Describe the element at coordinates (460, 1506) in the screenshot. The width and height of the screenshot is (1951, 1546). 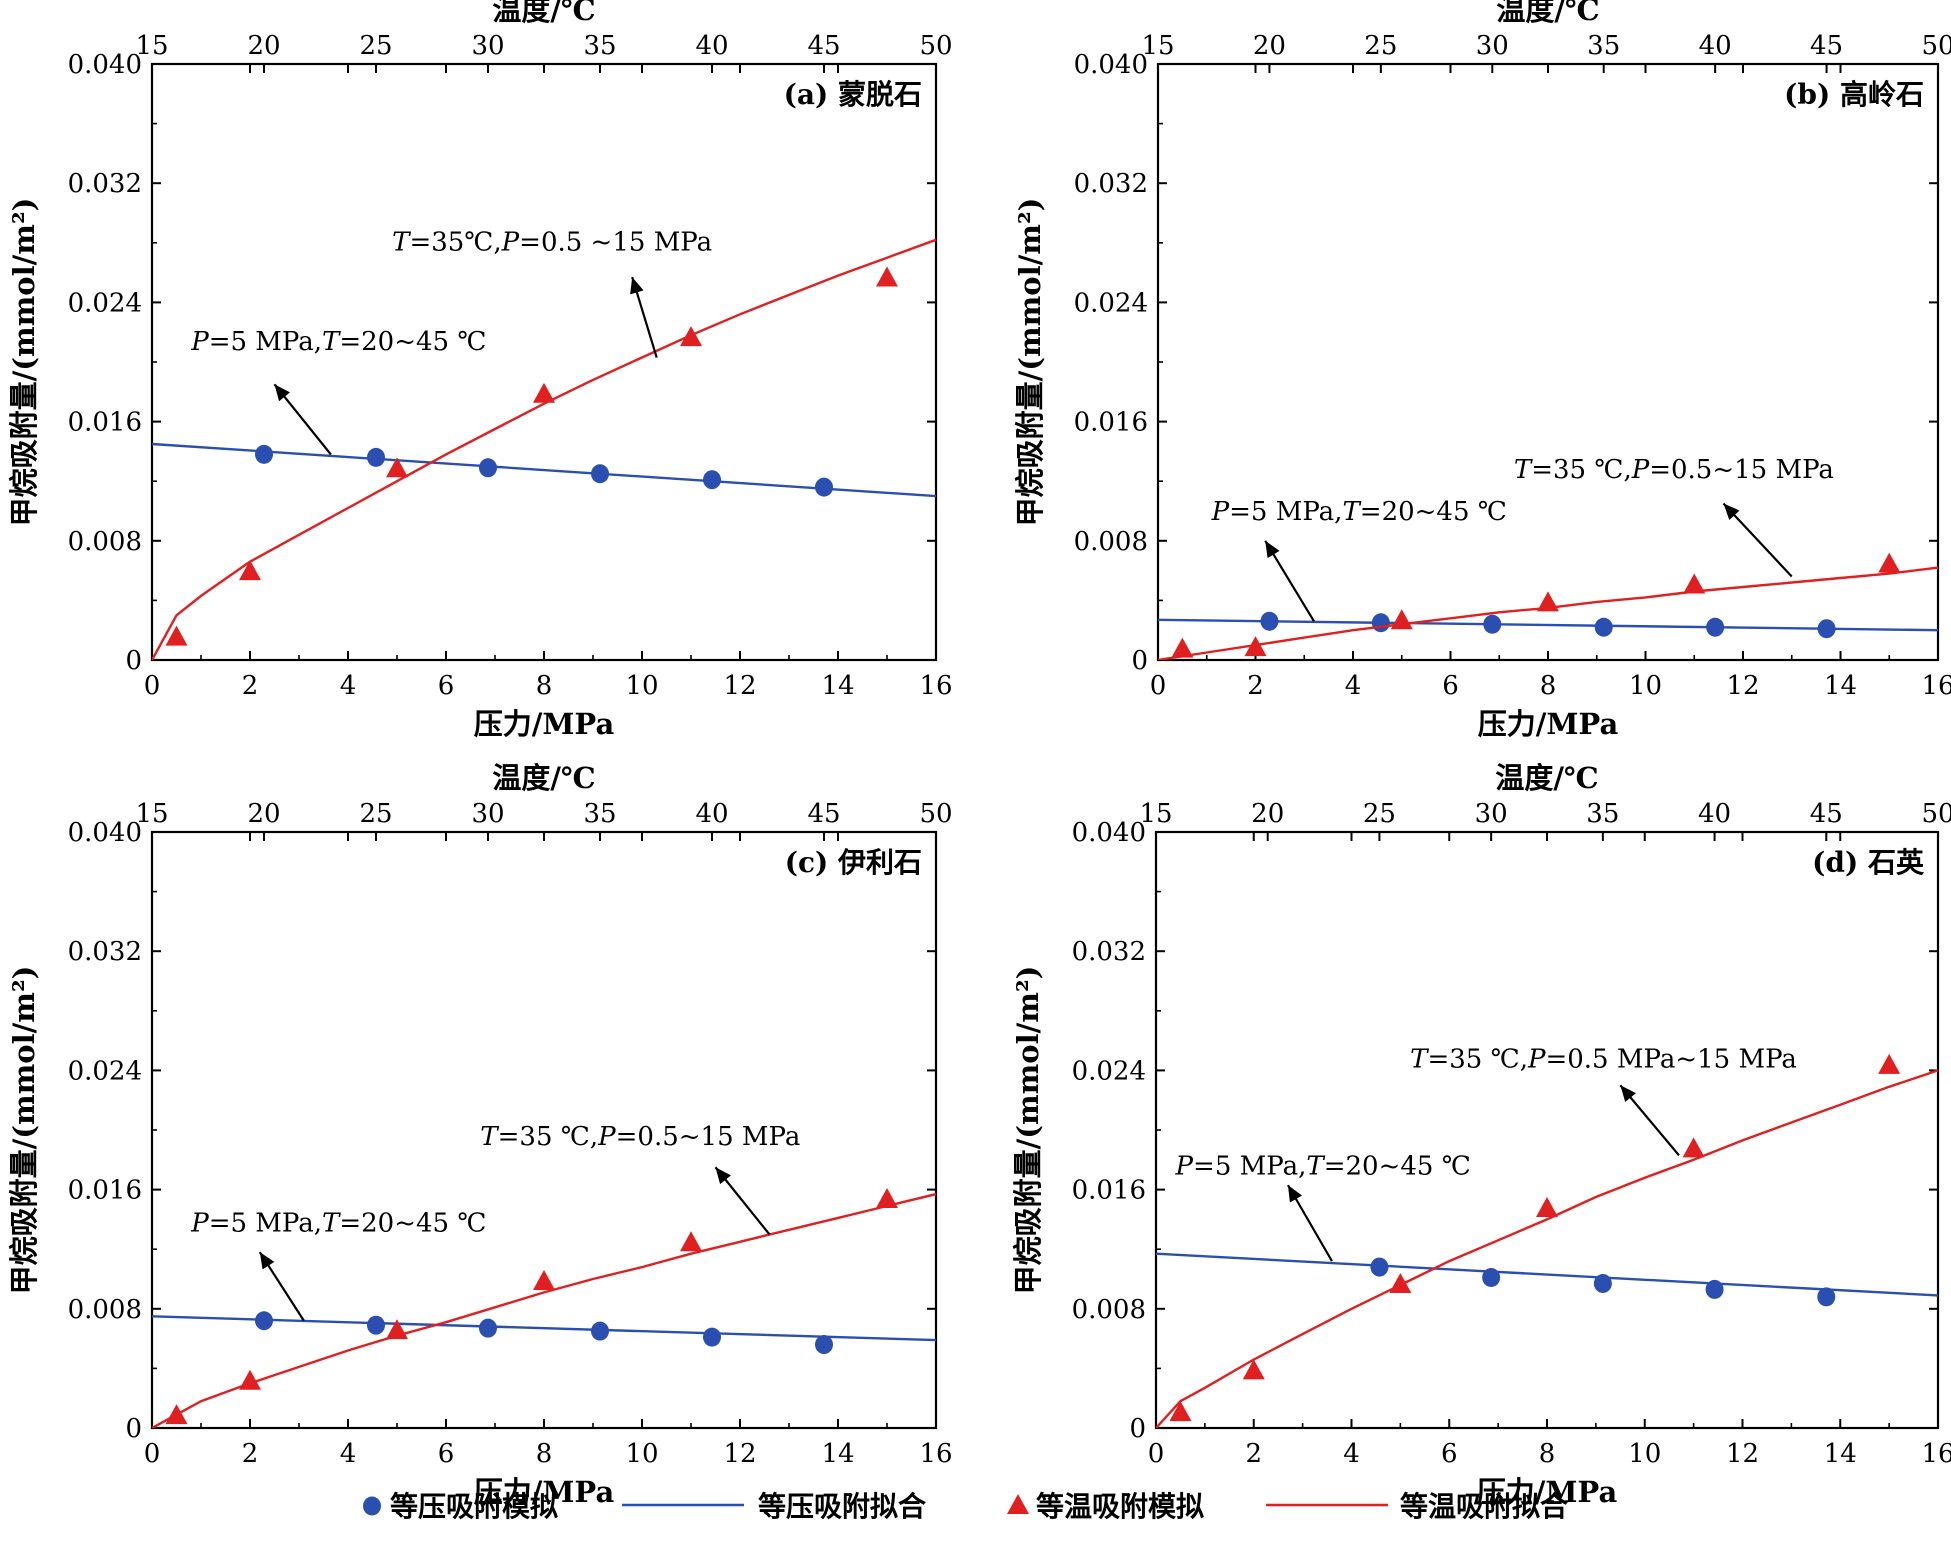
I see `legend-item: 等压吸附模拟` at that location.